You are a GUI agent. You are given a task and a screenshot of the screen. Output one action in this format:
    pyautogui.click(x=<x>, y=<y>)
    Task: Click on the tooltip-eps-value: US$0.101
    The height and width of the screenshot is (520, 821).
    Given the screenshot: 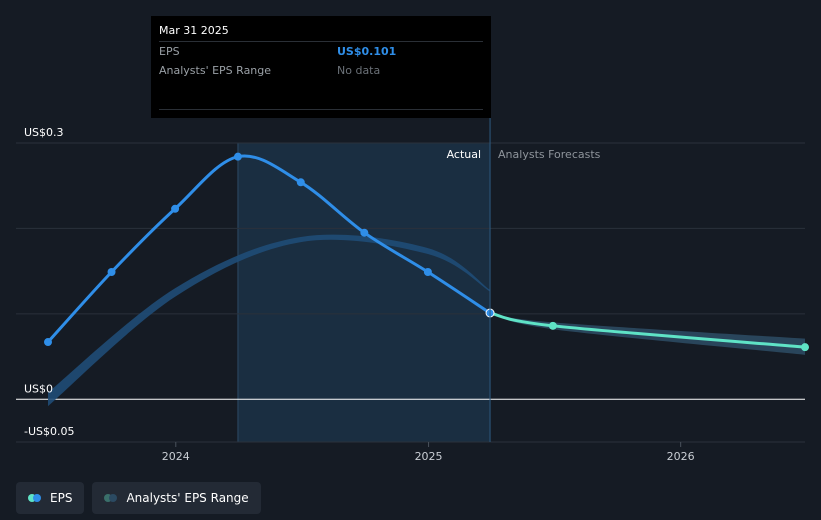 What is the action you would take?
    pyautogui.click(x=367, y=51)
    